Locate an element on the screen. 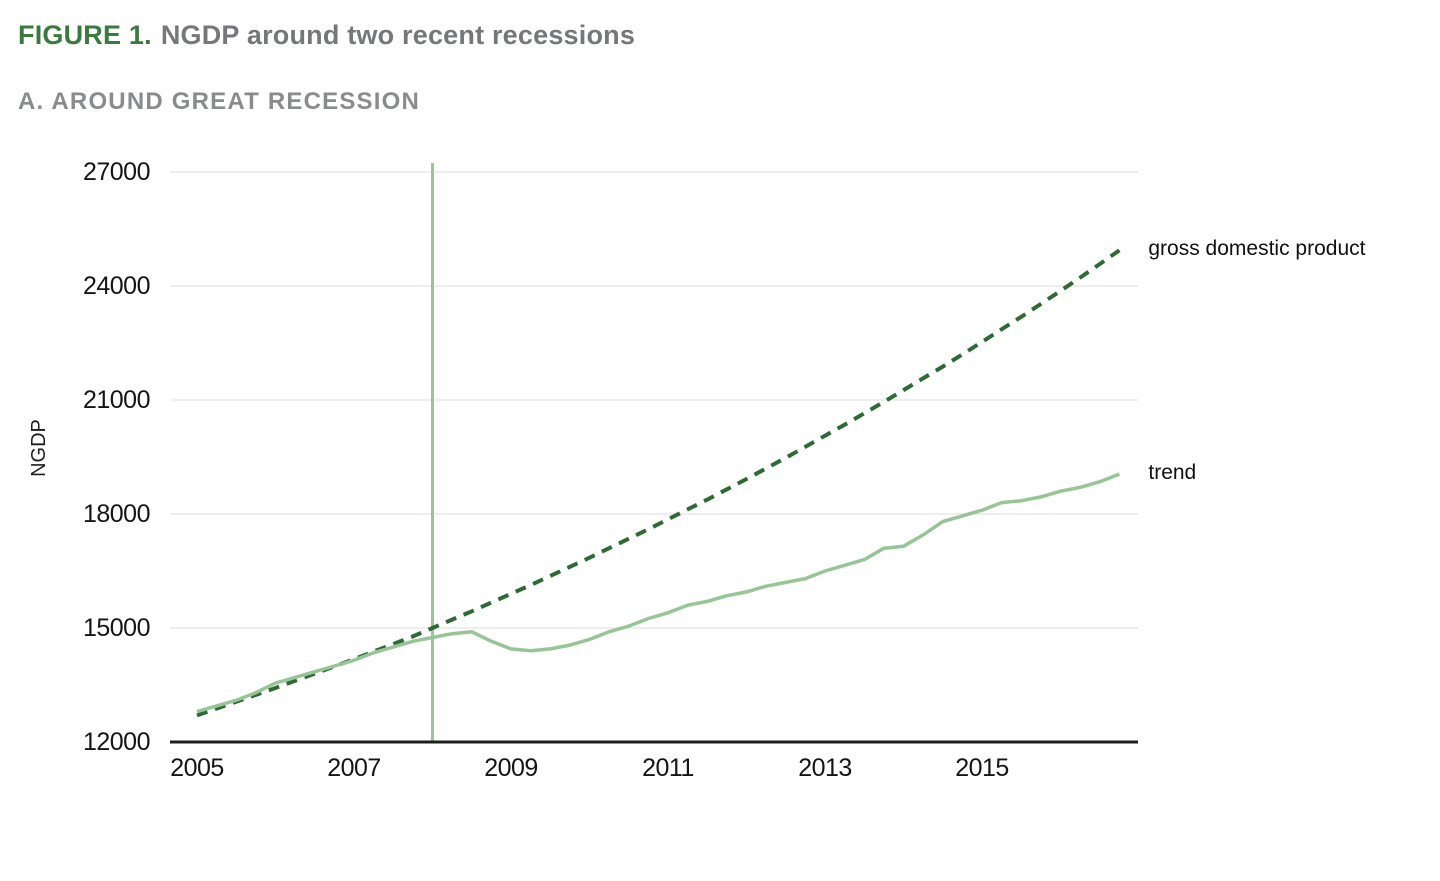 This screenshot has height=881, width=1440. series-label-gross-domestic-product: gross domestic product is located at coordinates (1257, 249).